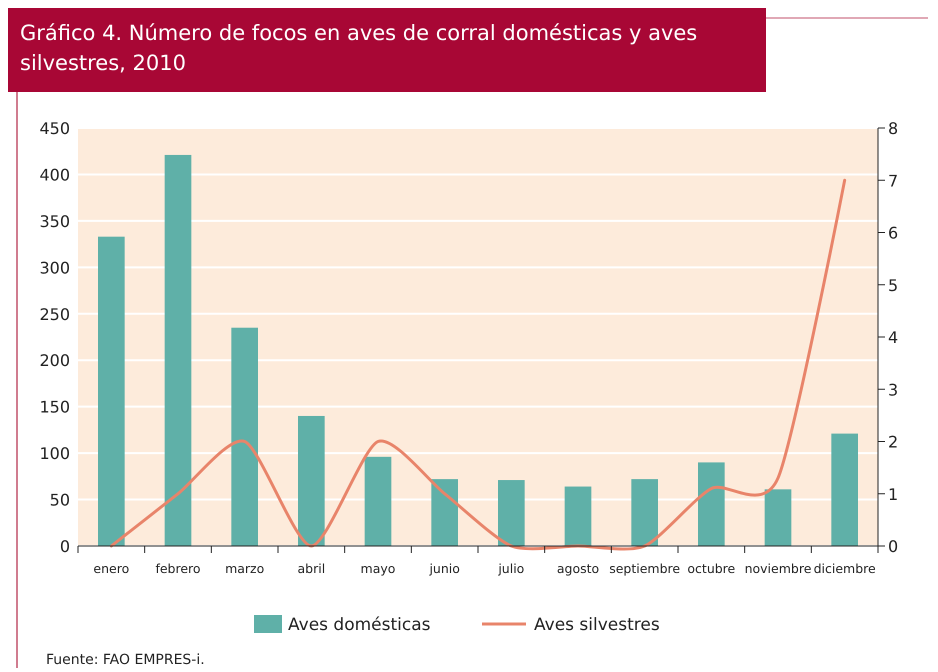 The height and width of the screenshot is (672, 938). What do you see at coordinates (378, 568) in the screenshot?
I see `x-tick-label: mayo` at bounding box center [378, 568].